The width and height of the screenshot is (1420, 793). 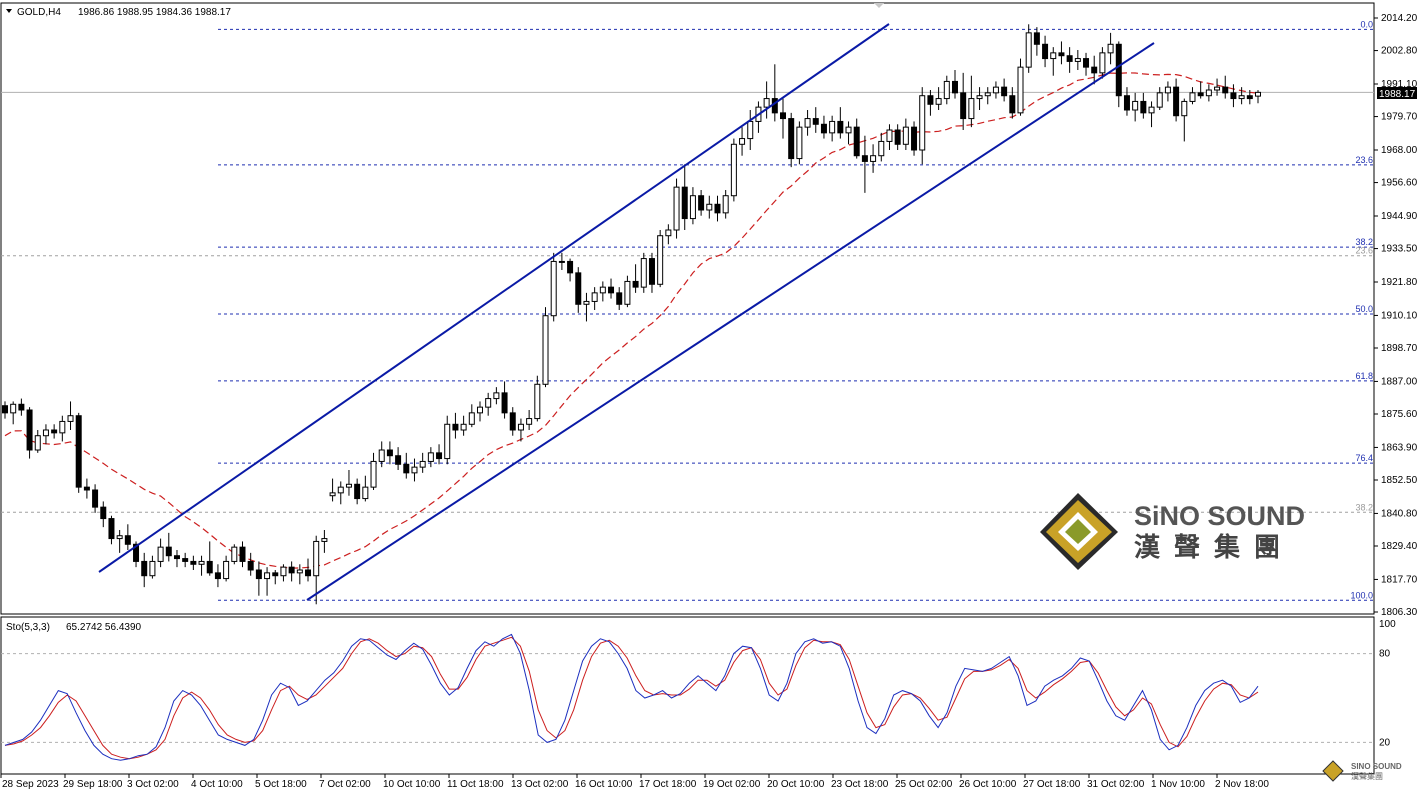 I want to click on price-tick-label: 1968.00, so click(x=1399, y=150).